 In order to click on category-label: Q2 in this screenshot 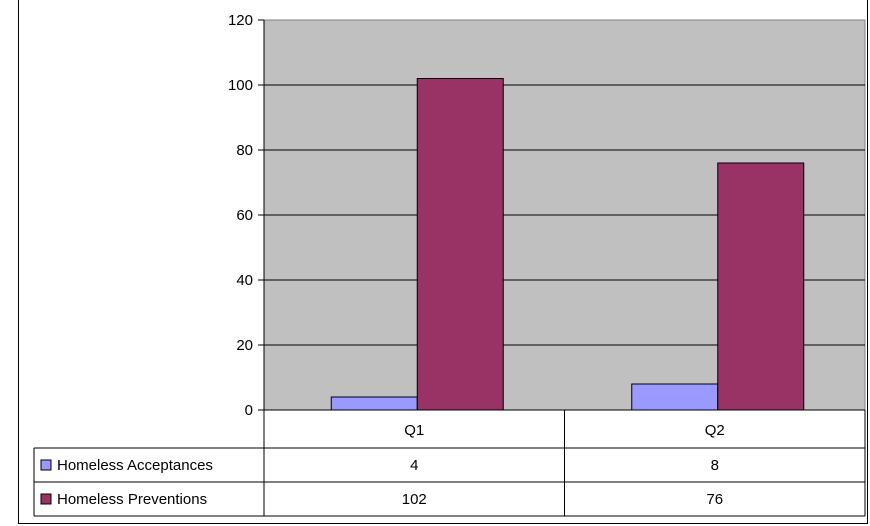, I will do `click(715, 430)`.